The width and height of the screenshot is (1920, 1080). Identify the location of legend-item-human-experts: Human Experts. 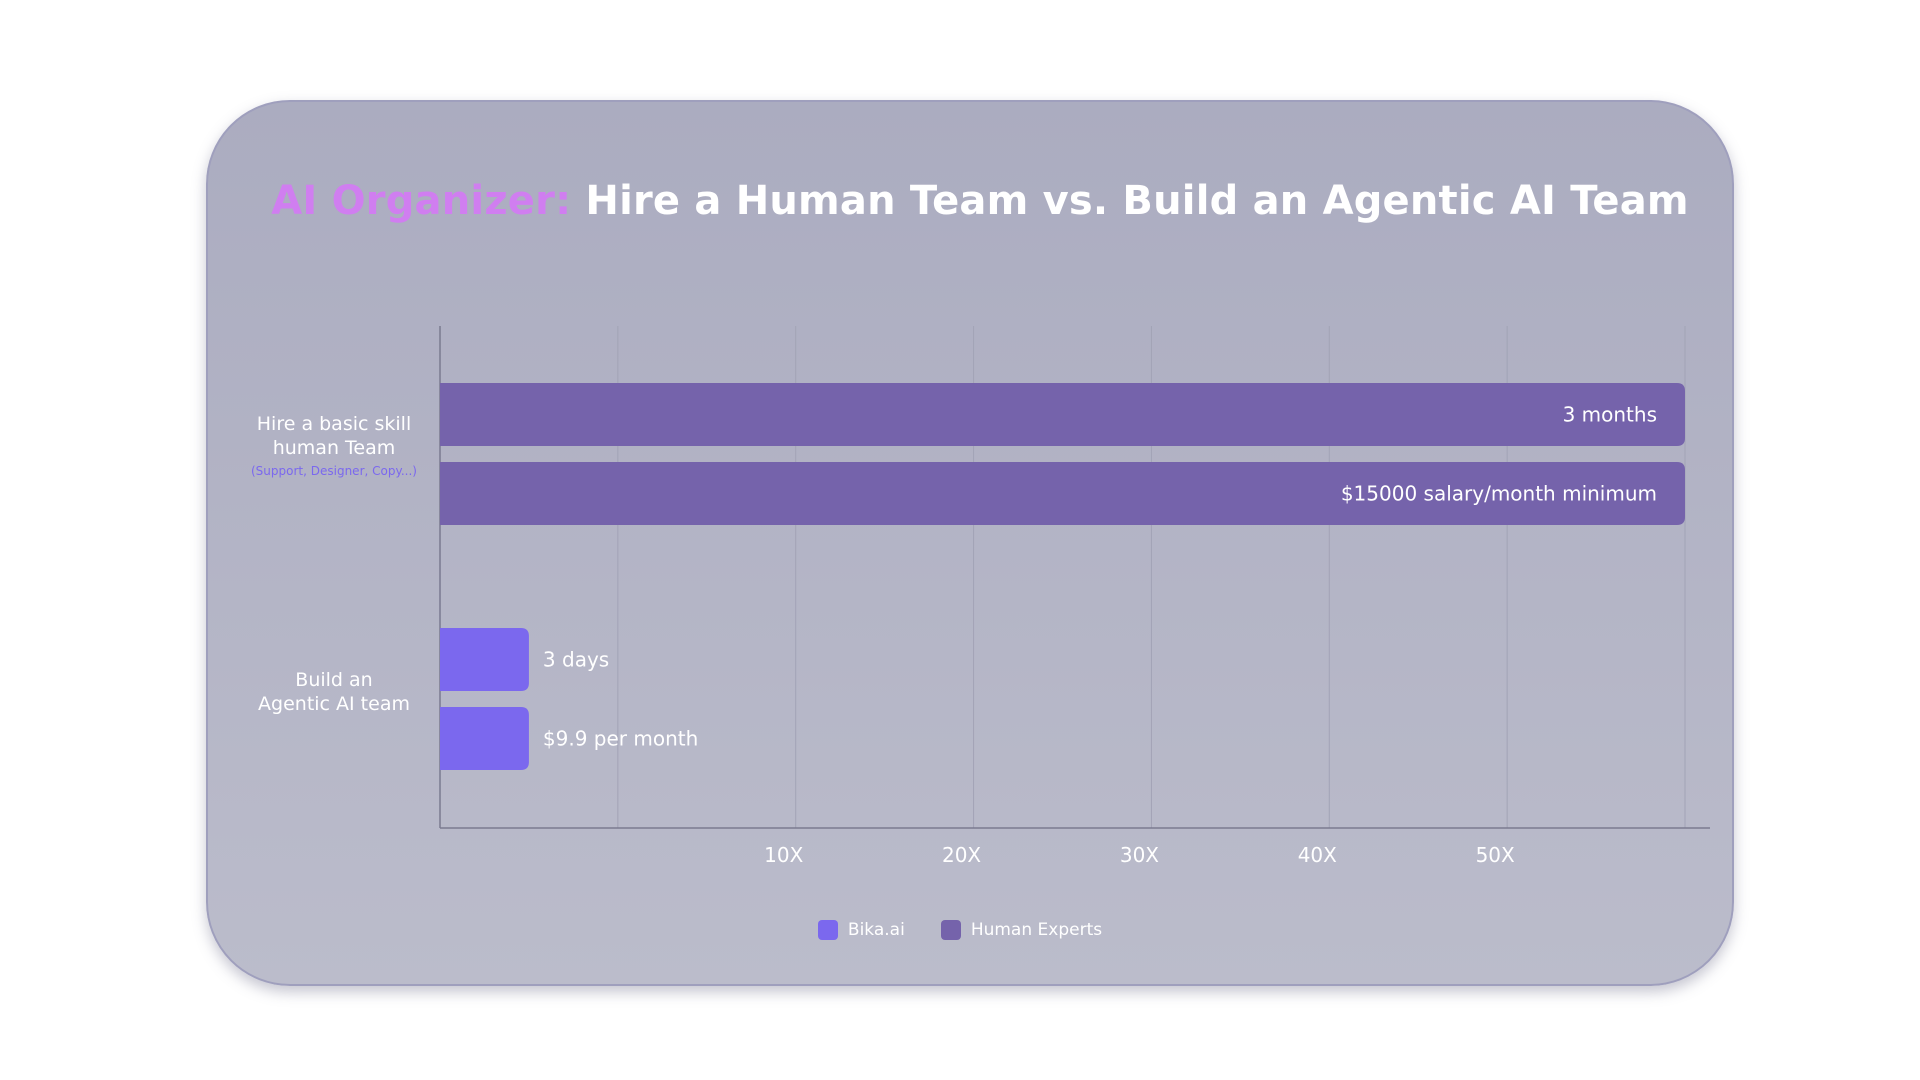
(1021, 930).